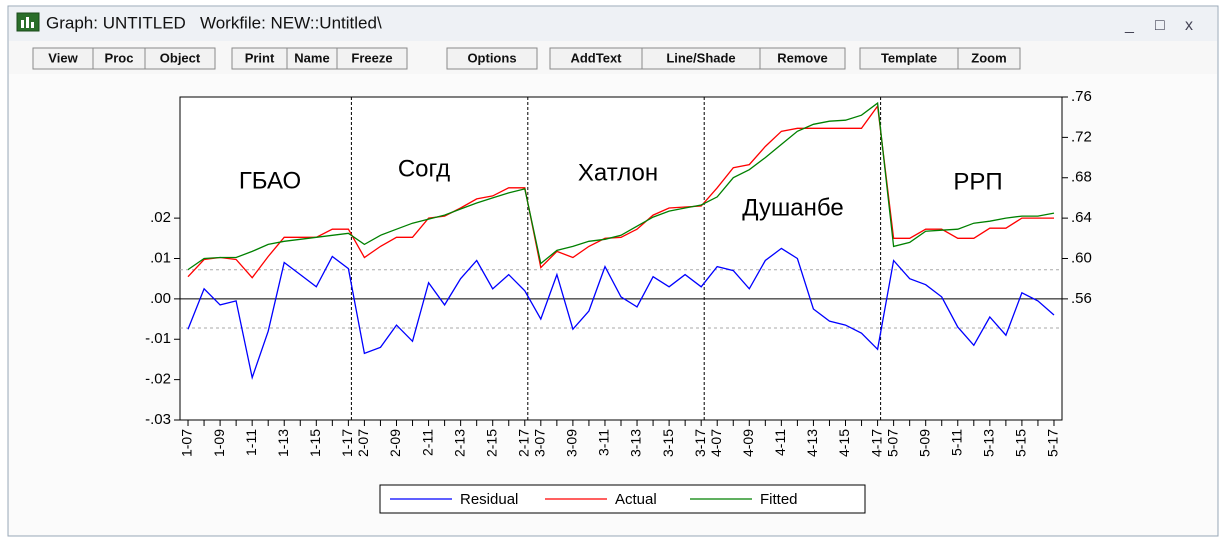 The height and width of the screenshot is (540, 1224). What do you see at coordinates (395, 443) in the screenshot?
I see `x-tick-label: 2-09` at bounding box center [395, 443].